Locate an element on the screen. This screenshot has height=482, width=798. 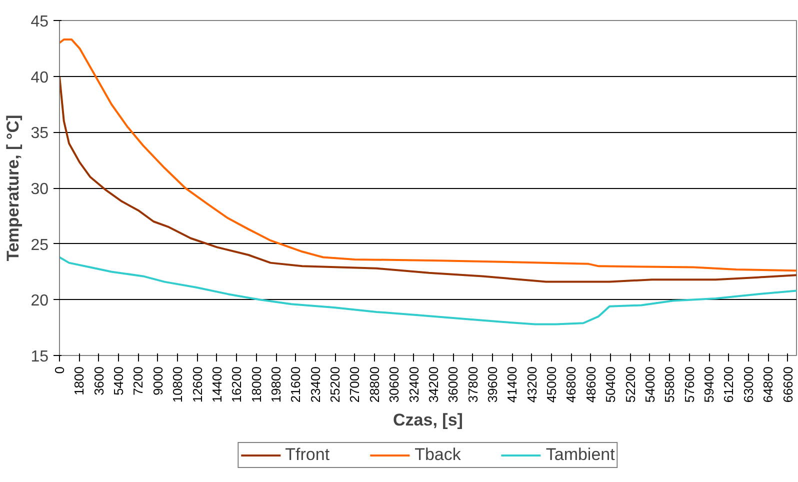
x-tick-label: 28800 is located at coordinates (374, 384).